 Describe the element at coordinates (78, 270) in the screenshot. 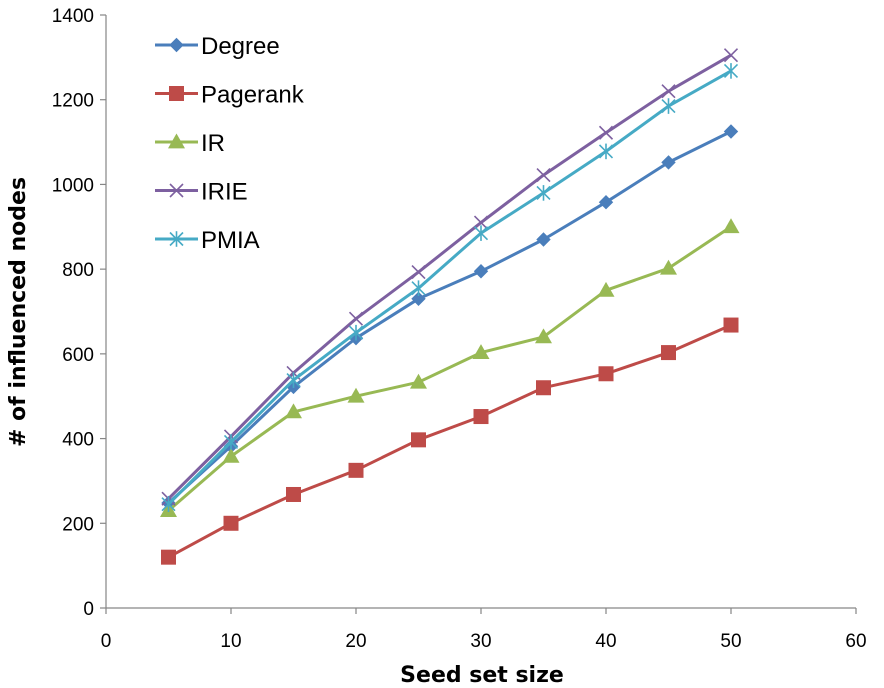

I see `y-tick-label: 800` at that location.